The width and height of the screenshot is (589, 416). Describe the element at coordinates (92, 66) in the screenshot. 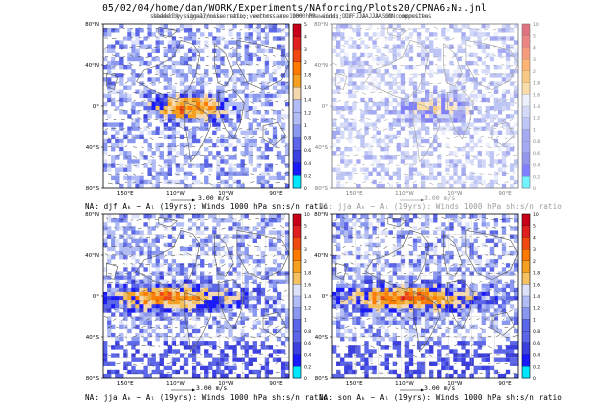

I see `y-tick-label: 40°N` at that location.